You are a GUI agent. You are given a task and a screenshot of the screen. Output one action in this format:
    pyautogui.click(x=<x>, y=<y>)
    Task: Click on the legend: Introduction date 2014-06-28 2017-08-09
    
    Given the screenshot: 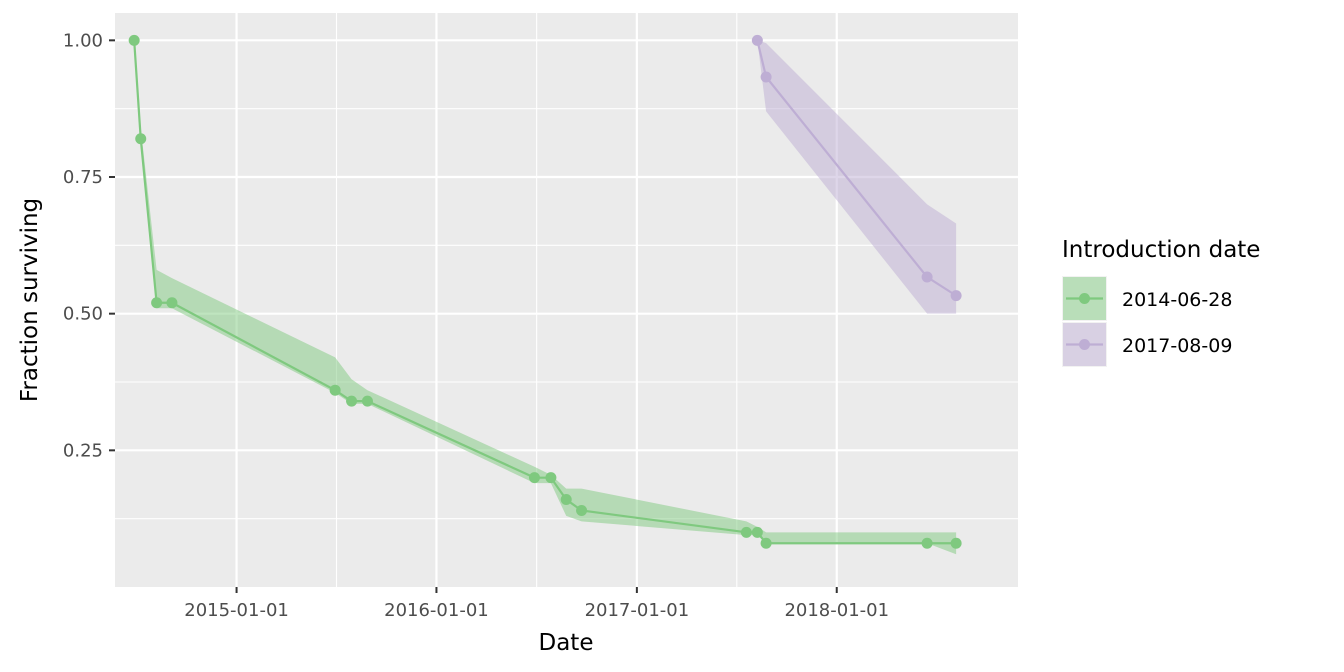 What is the action you would take?
    pyautogui.click(x=1161, y=302)
    